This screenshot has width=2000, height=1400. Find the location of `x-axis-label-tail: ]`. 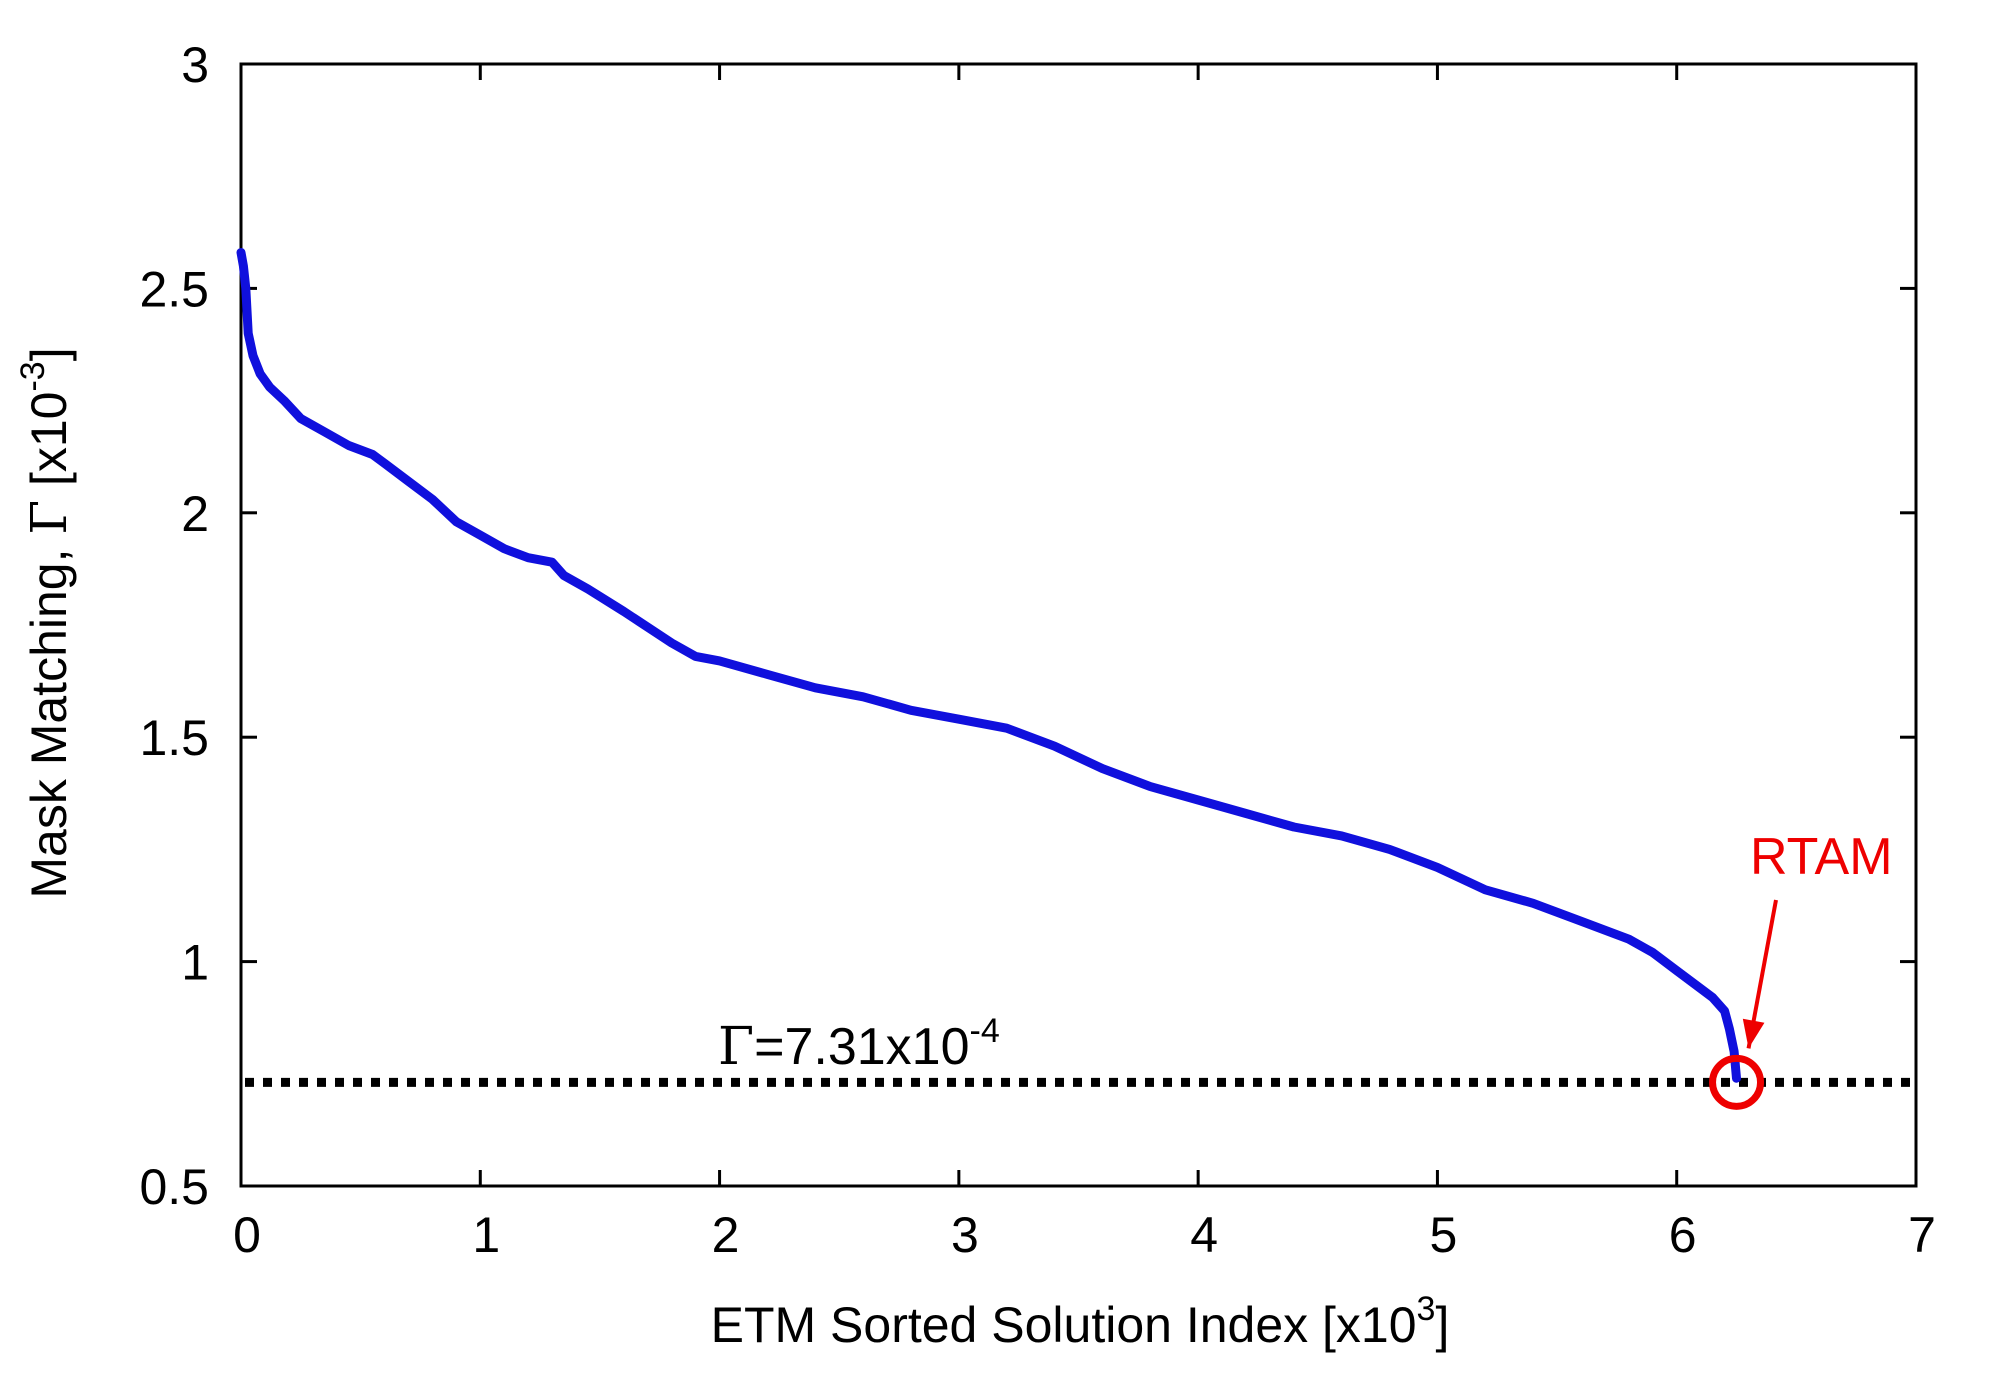

x-axis-label-tail: ] is located at coordinates (1442, 1325).